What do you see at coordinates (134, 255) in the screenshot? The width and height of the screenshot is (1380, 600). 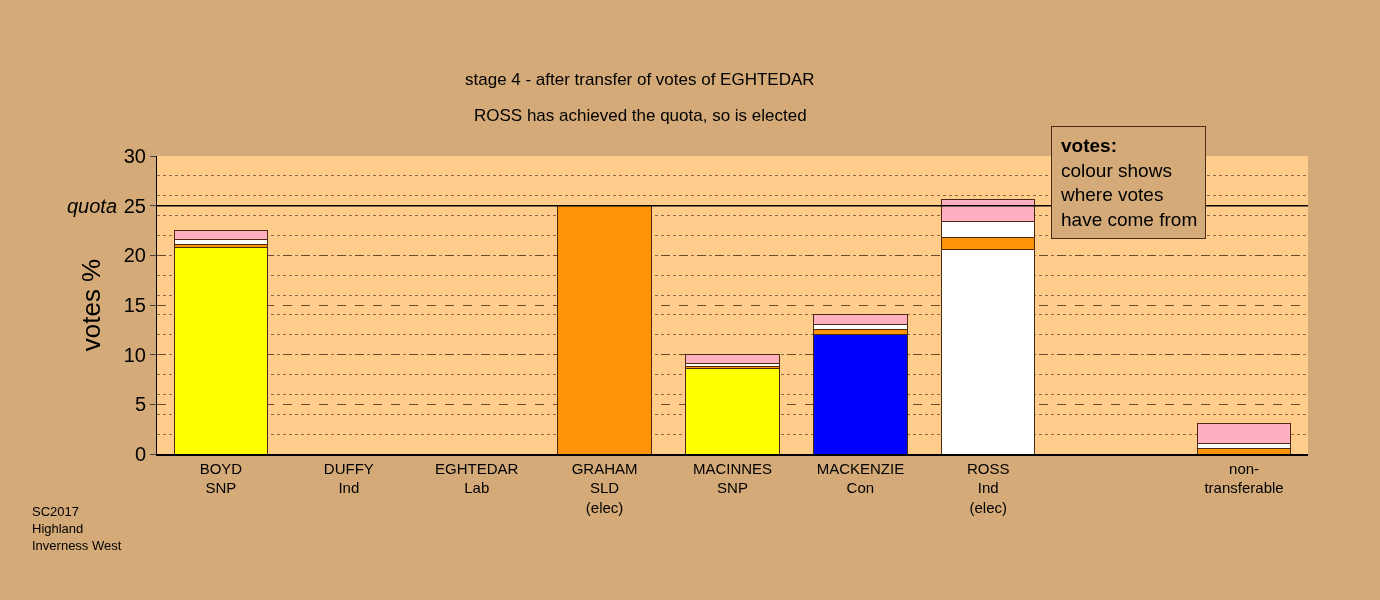 I see `y-tick-label: 20` at bounding box center [134, 255].